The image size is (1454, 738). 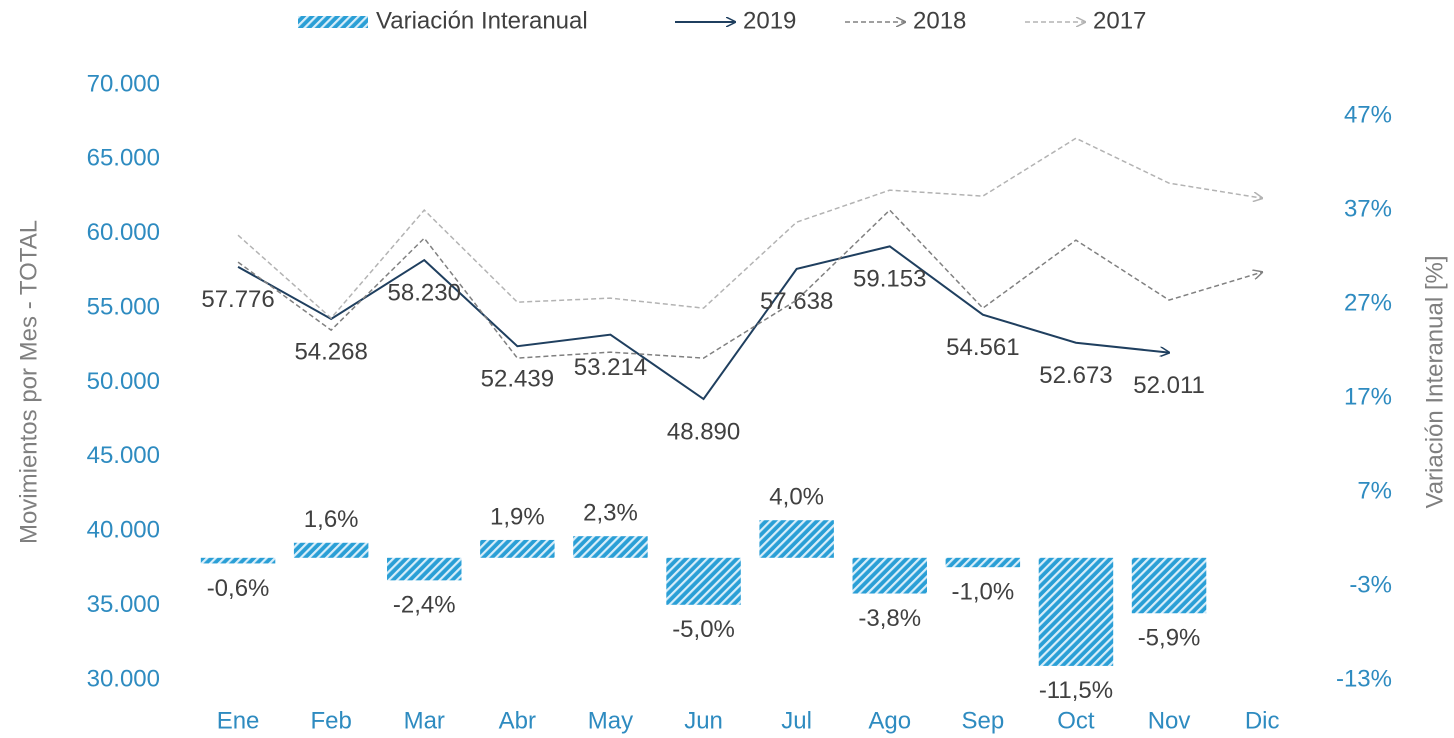 I want to click on y-tick-label: 30.000, so click(x=123, y=678).